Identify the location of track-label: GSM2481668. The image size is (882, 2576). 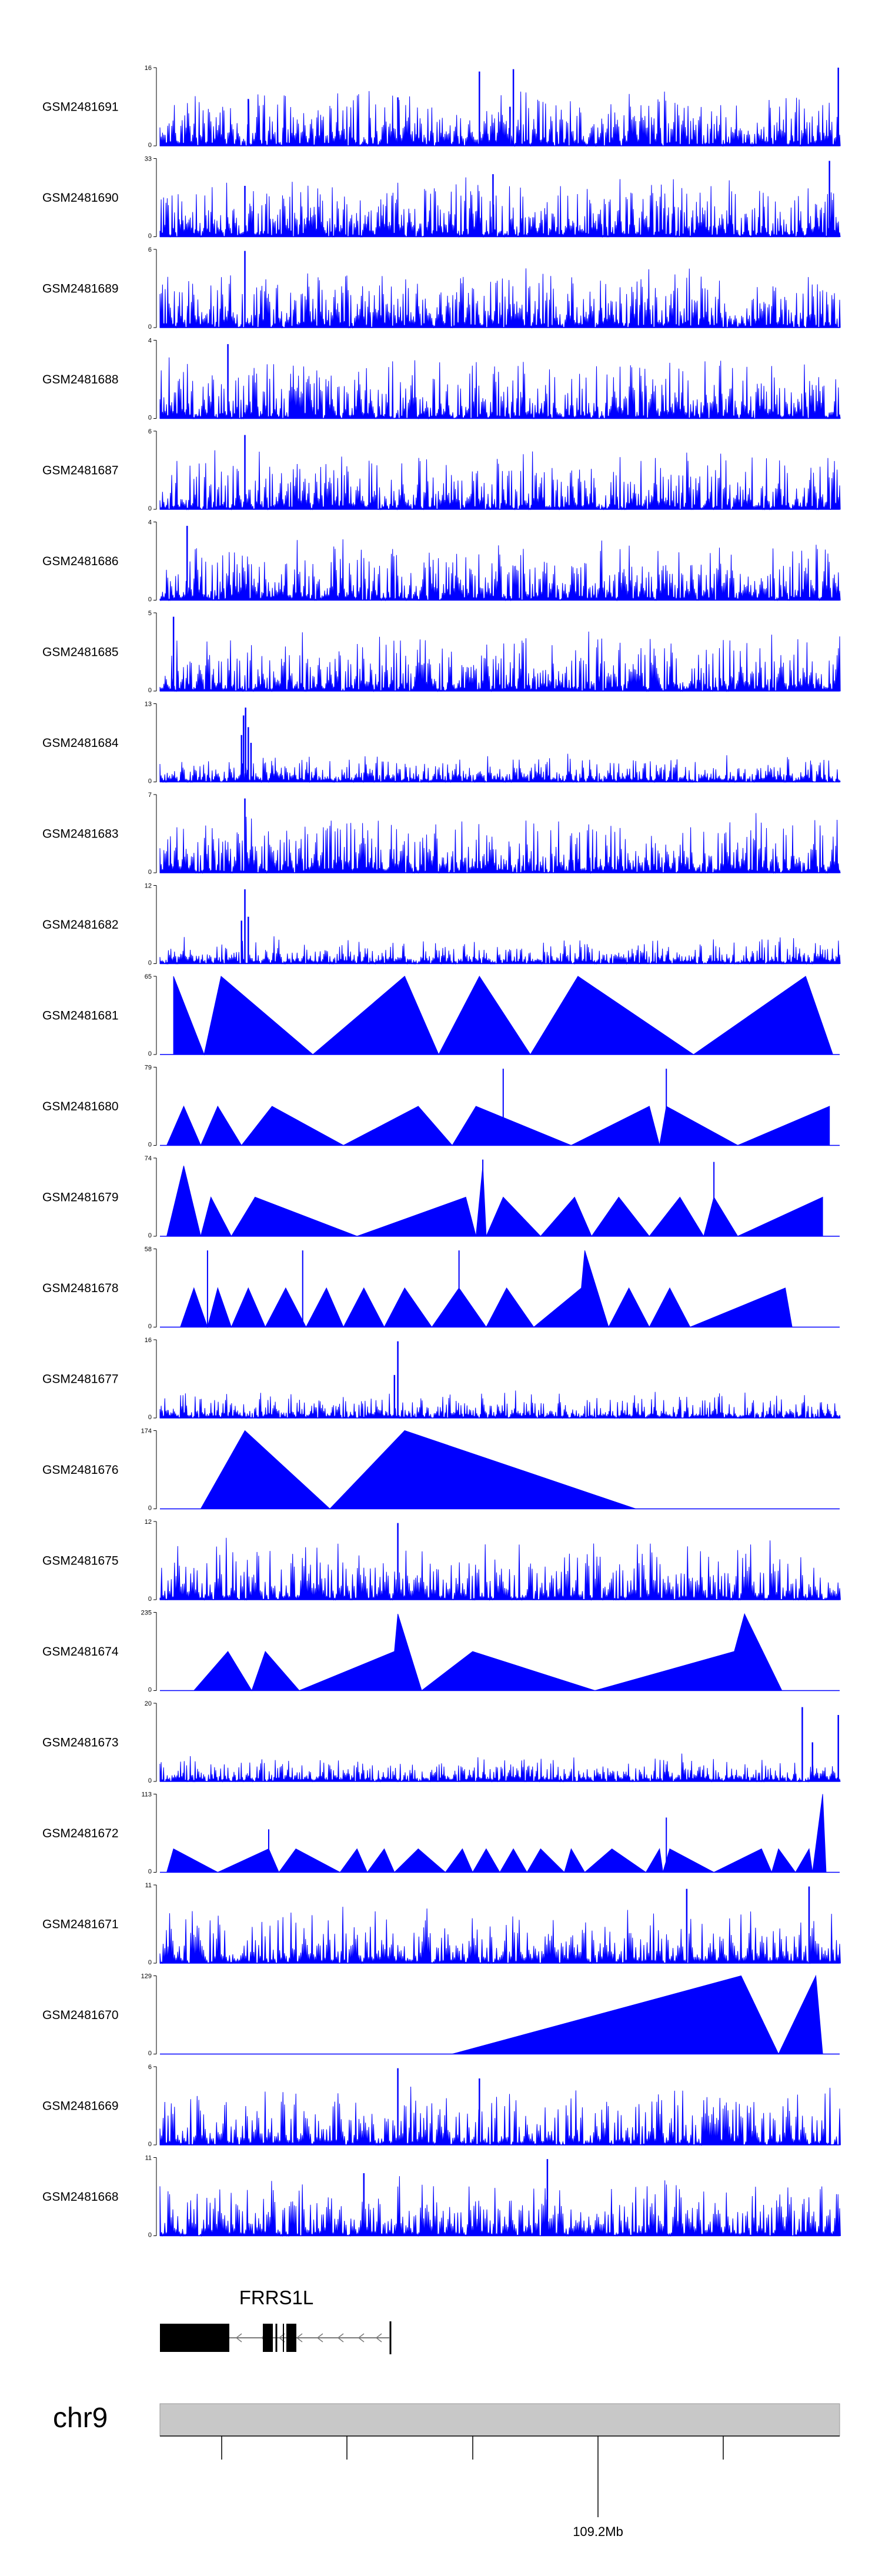
(80, 2197).